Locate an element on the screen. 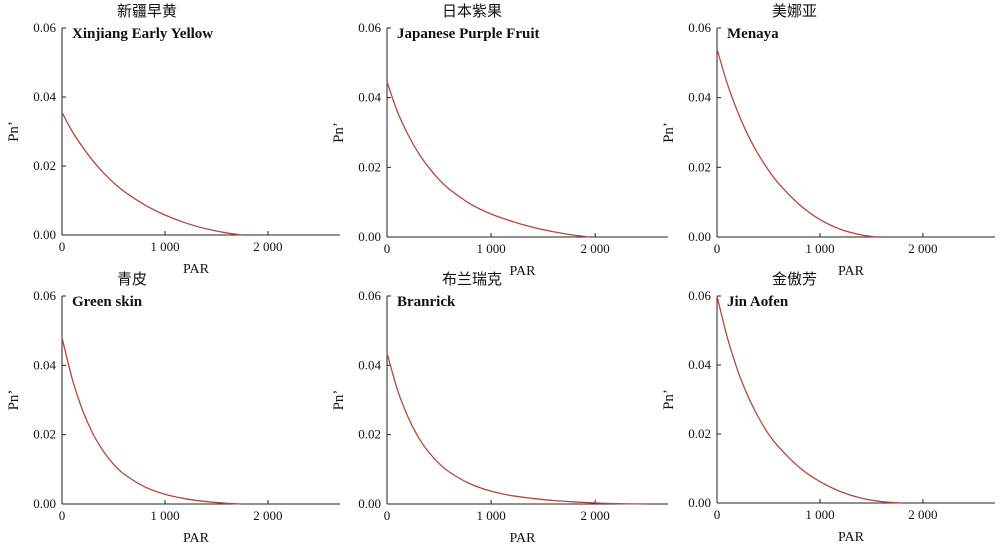 This screenshot has height=551, width=1000. chart-title-cn: 布兰瑞克 is located at coordinates (472, 279).